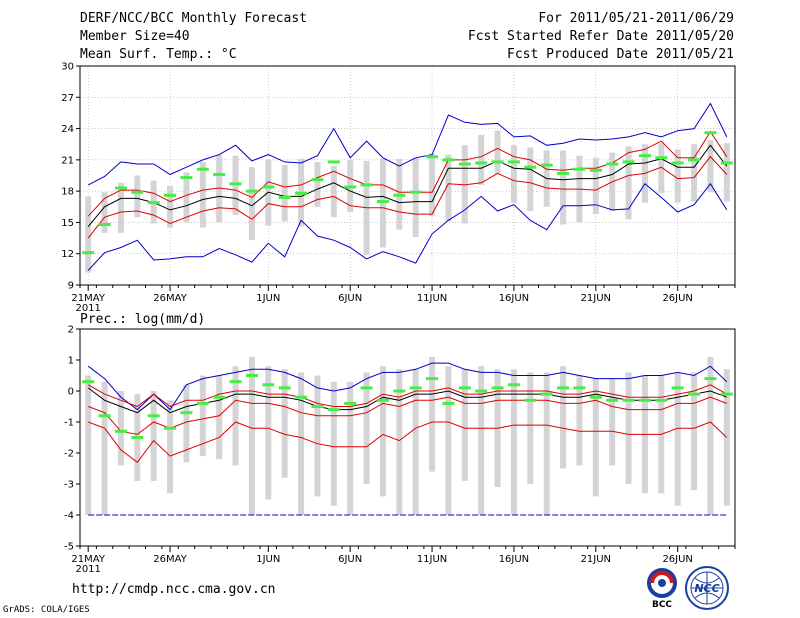 The image size is (800, 618). Describe the element at coordinates (71, 286) in the screenshot. I see `y-tick-label: 9` at that location.